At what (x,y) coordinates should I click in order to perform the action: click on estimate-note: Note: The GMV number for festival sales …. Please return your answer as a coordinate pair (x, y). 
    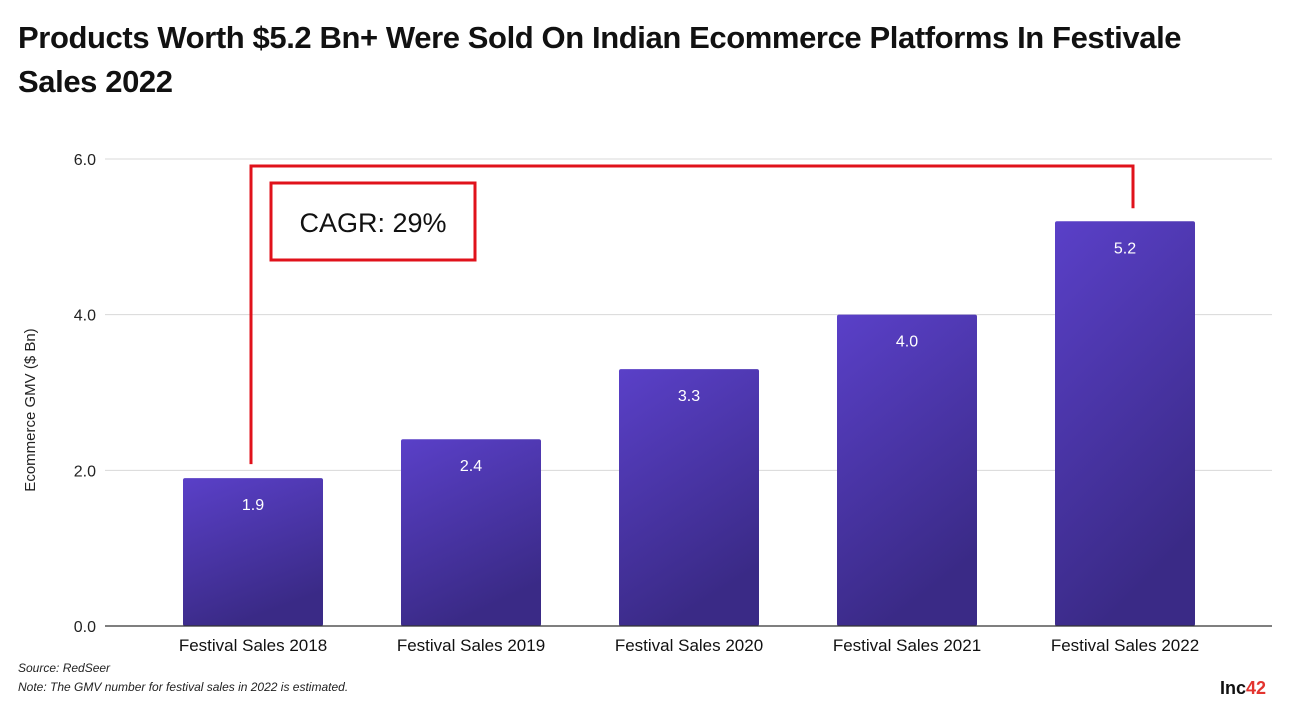
    Looking at the image, I should click on (183, 687).